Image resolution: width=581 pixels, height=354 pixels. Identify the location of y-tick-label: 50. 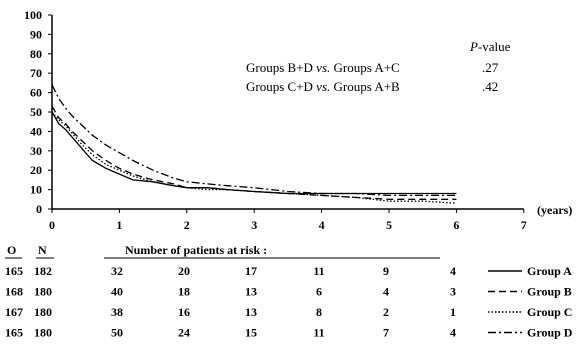
(36, 112).